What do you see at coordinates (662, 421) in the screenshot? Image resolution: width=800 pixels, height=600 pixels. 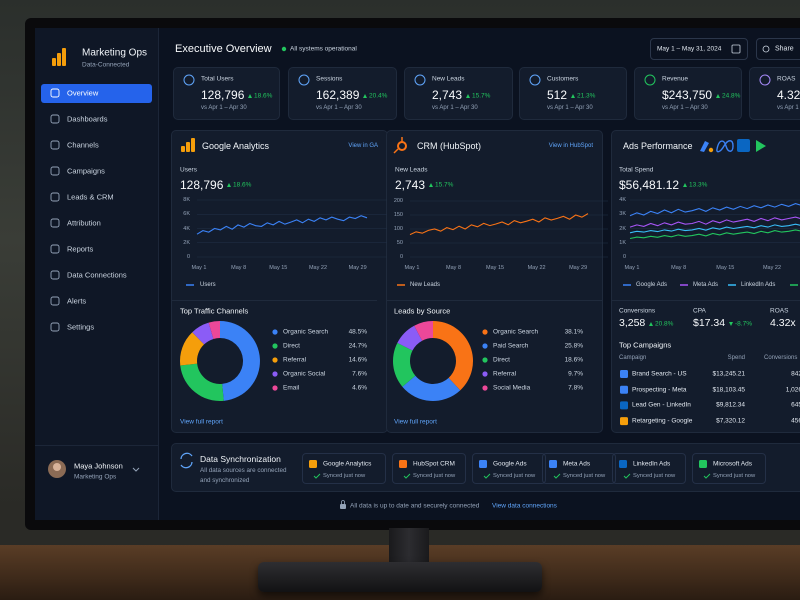 I see `campaign-name: Retargeting - Google` at bounding box center [662, 421].